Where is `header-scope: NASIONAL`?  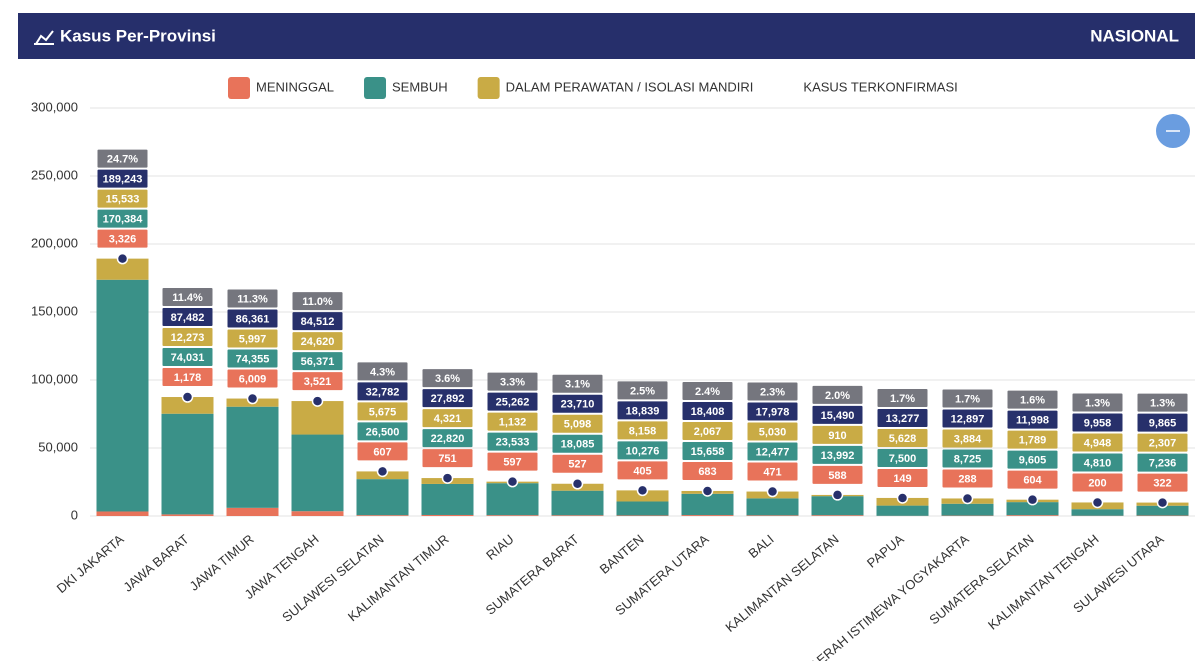 header-scope: NASIONAL is located at coordinates (1134, 35).